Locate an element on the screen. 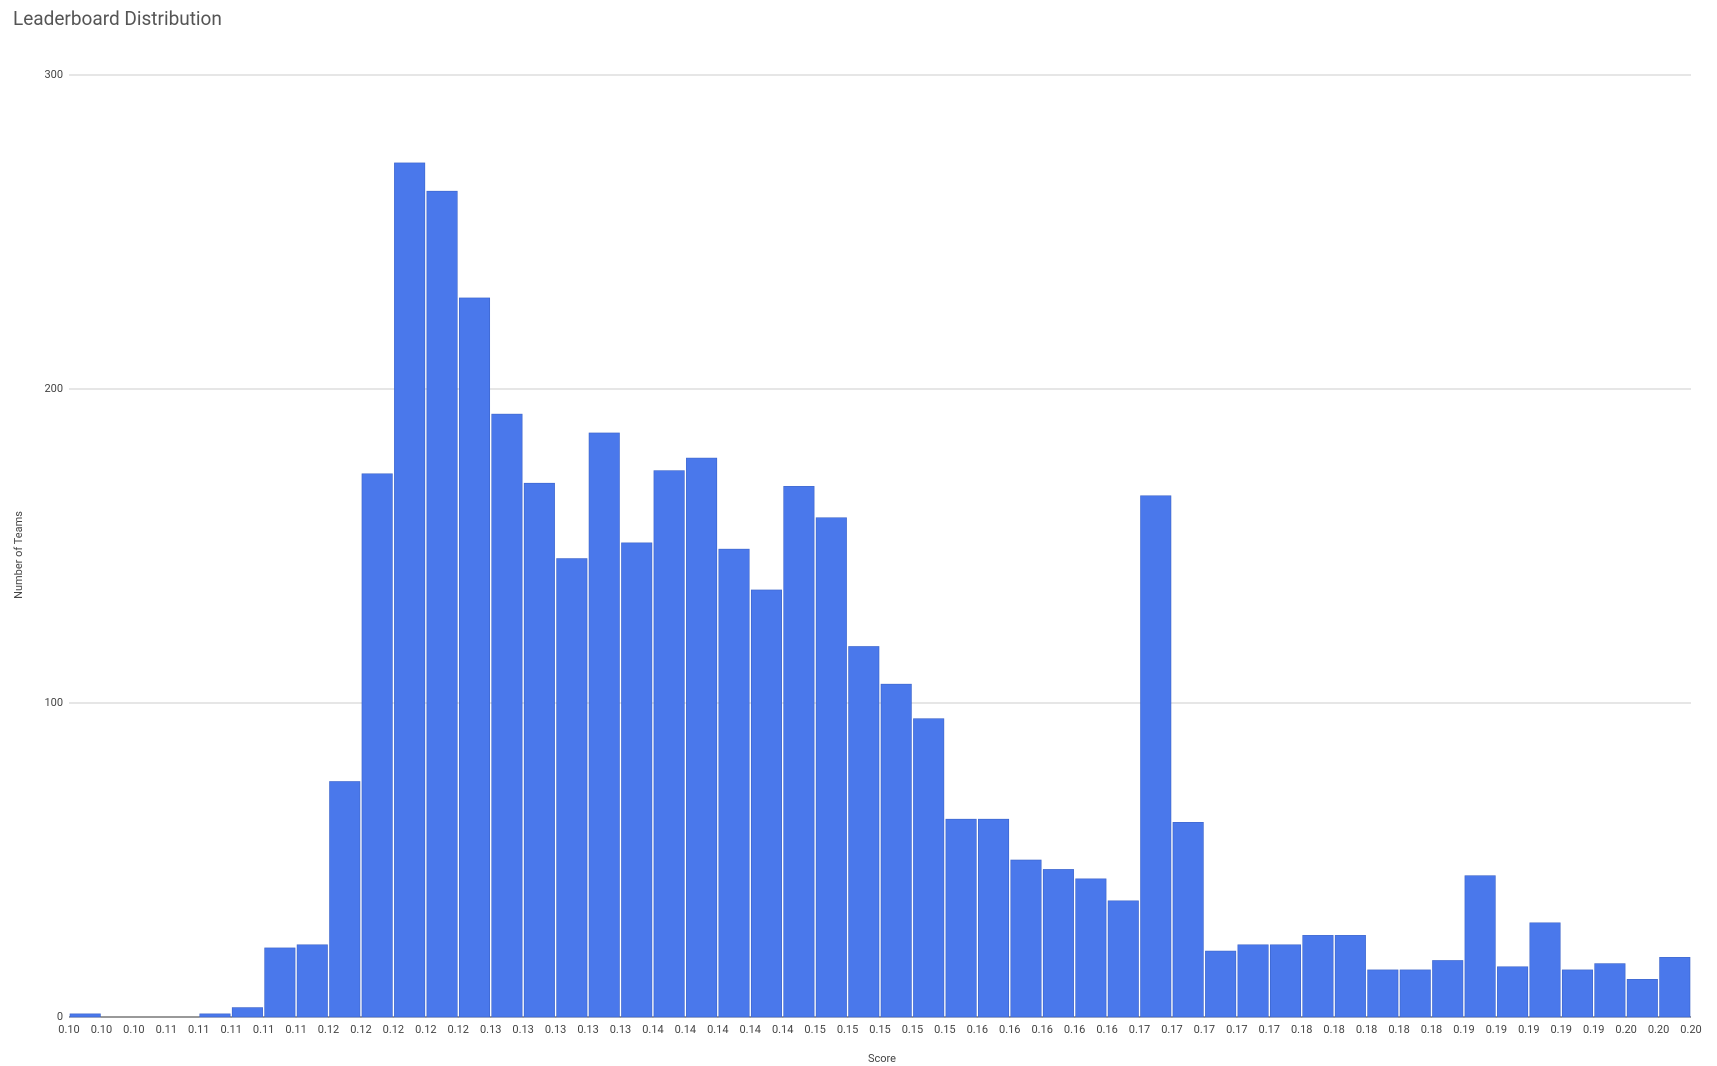 This screenshot has height=1066, width=1717. chart-title: Leaderboard Distribution is located at coordinates (117, 18).